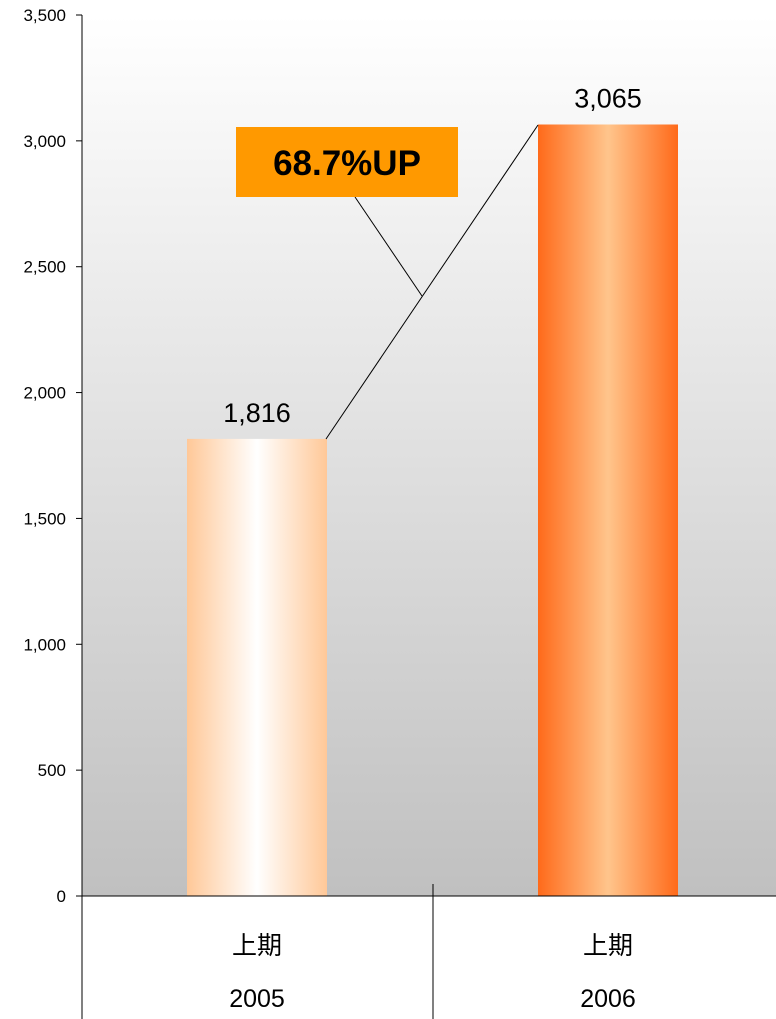 This screenshot has width=776, height=1019. Describe the element at coordinates (257, 667) in the screenshot. I see `bar-2005` at that location.